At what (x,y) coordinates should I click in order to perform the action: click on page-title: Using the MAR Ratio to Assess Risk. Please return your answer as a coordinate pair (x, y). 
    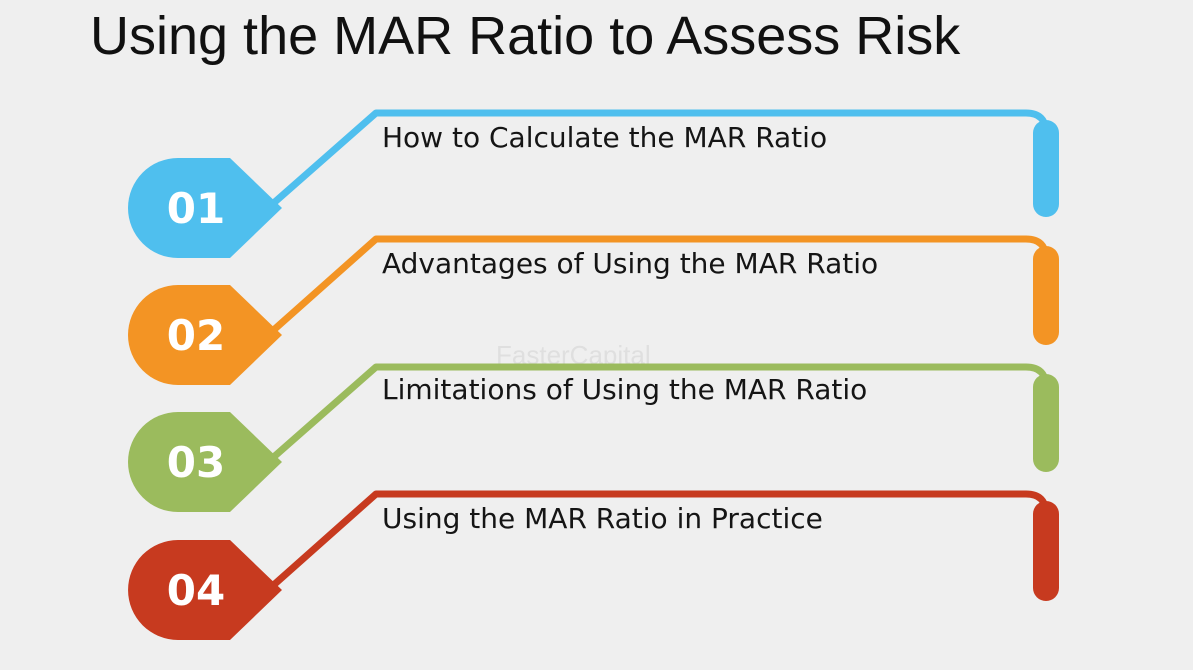
    Looking at the image, I should click on (525, 36).